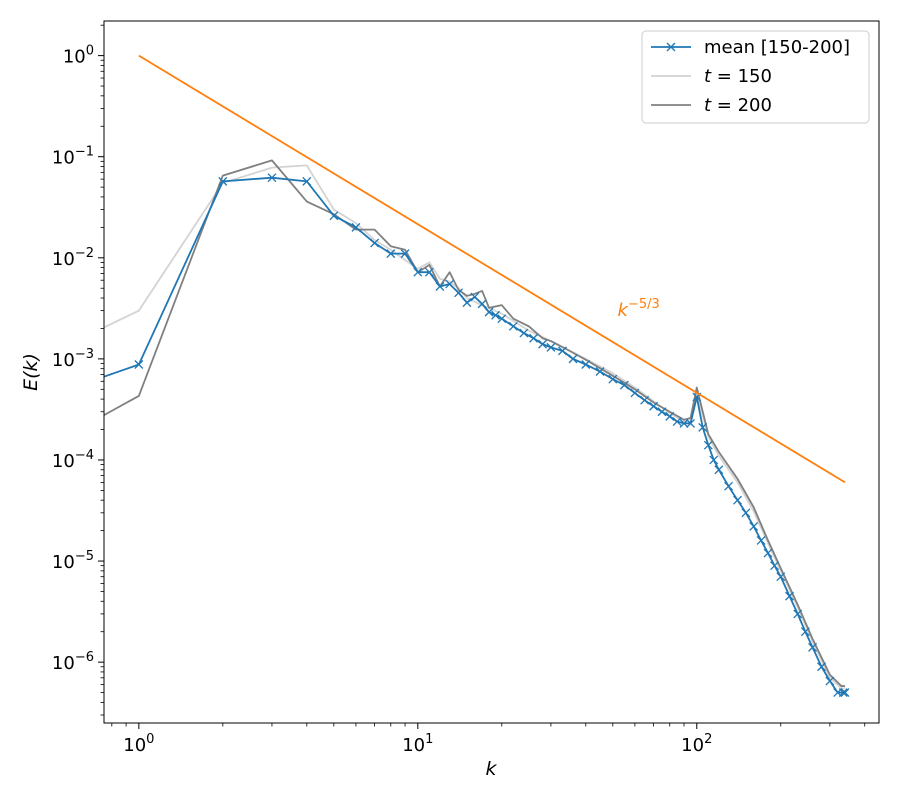 The image size is (900, 800). What do you see at coordinates (639, 309) in the screenshot?
I see `slope-annotation: k−5/3` at bounding box center [639, 309].